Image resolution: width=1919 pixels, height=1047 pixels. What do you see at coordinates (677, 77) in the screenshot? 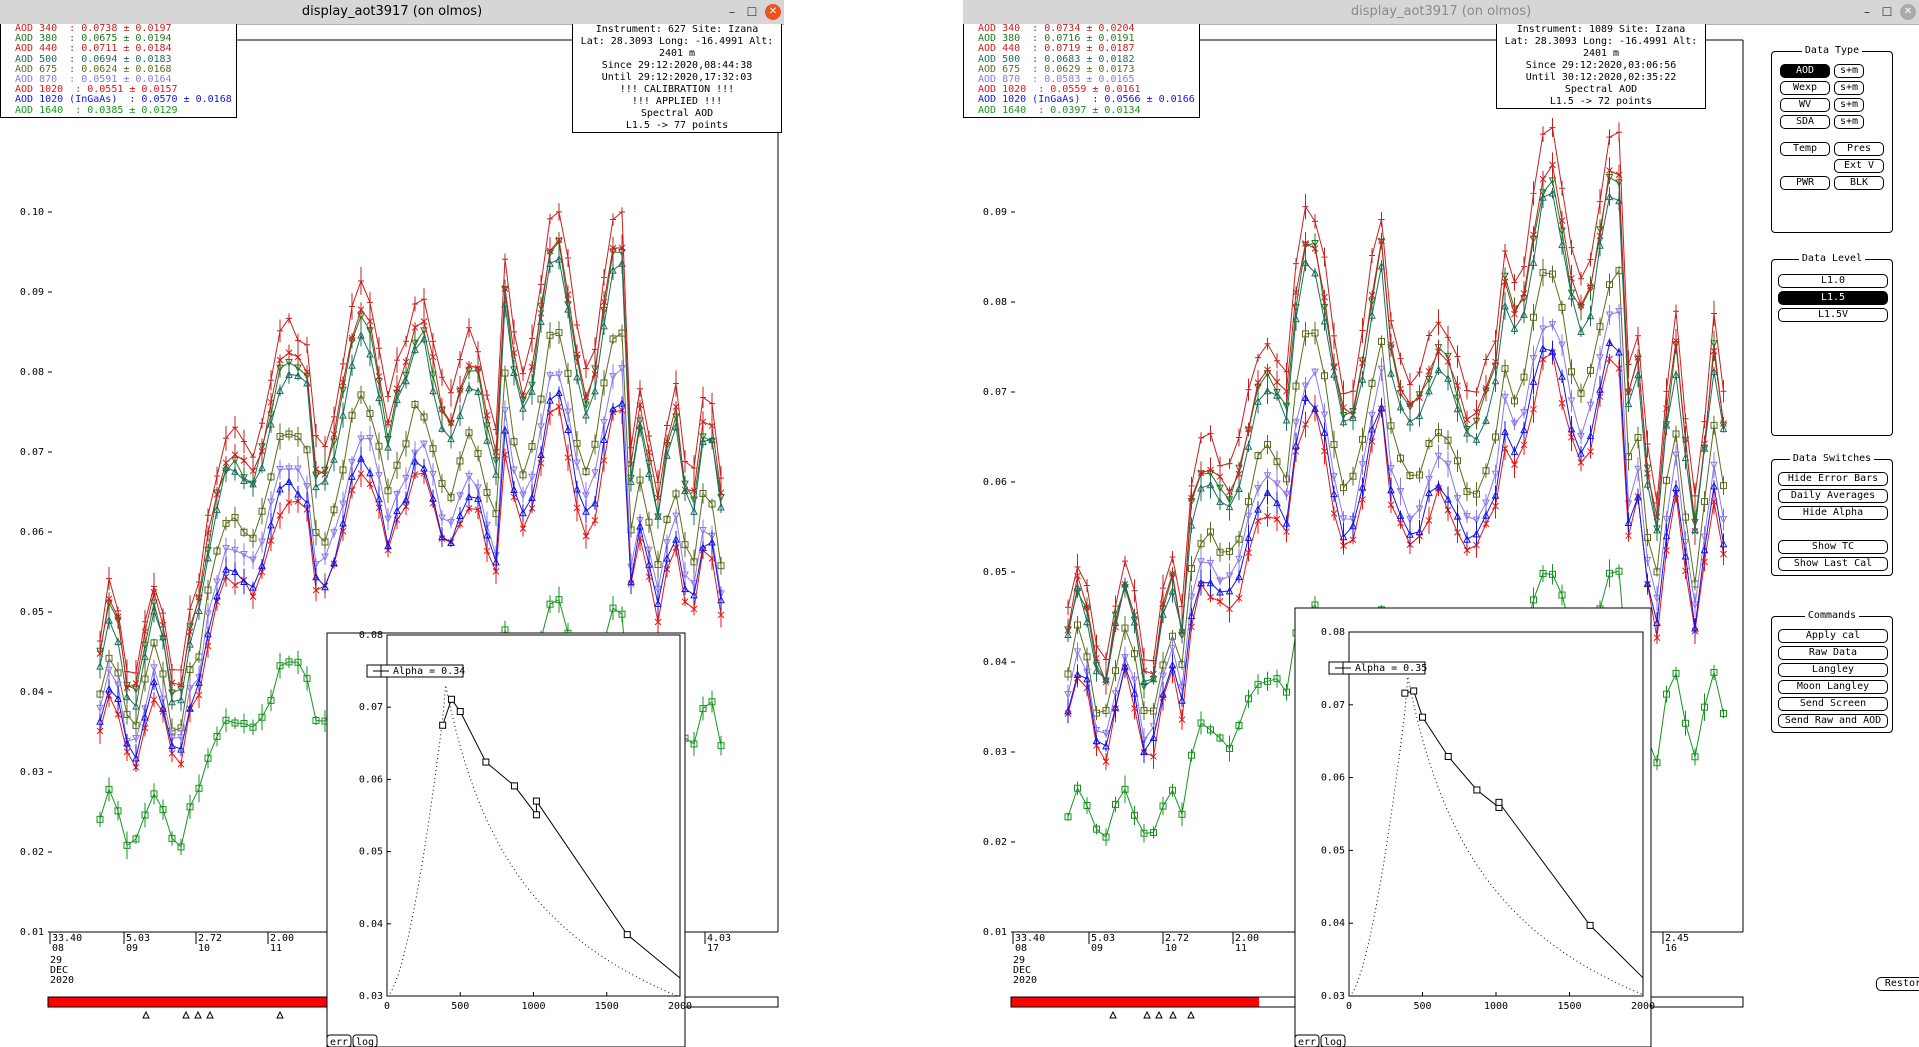
I see `info-line: Until 29:12:2020,17:32:03` at bounding box center [677, 77].